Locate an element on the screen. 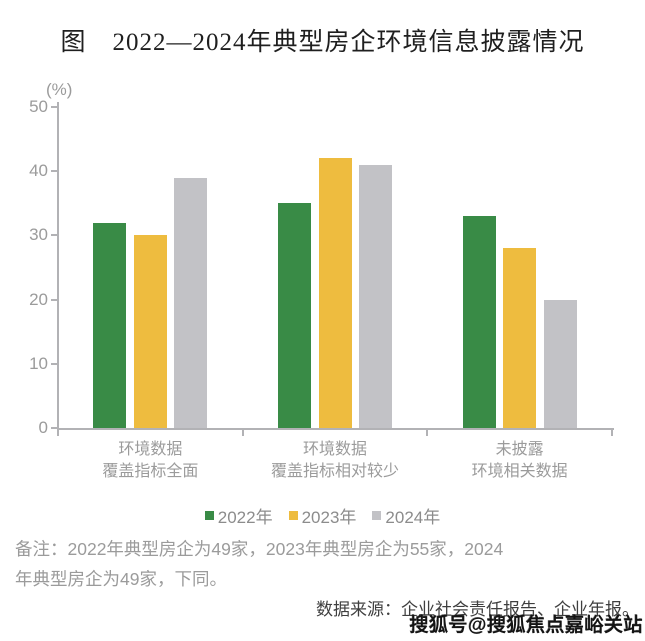  x-axis-category-label-line: 环境相关数据 is located at coordinates (519, 471).